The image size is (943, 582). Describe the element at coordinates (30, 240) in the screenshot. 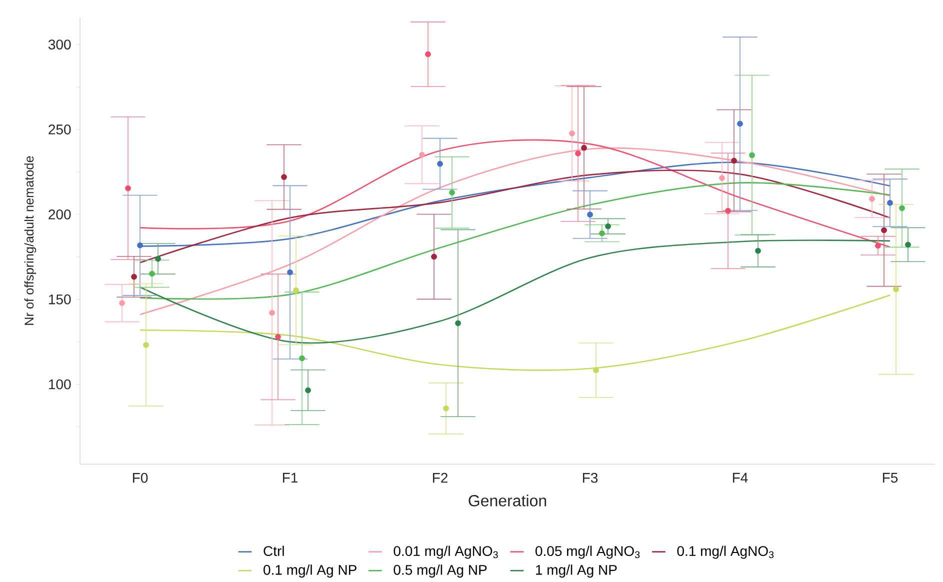

I see `y-axis-title: Nr of offspring/adult nematode` at that location.